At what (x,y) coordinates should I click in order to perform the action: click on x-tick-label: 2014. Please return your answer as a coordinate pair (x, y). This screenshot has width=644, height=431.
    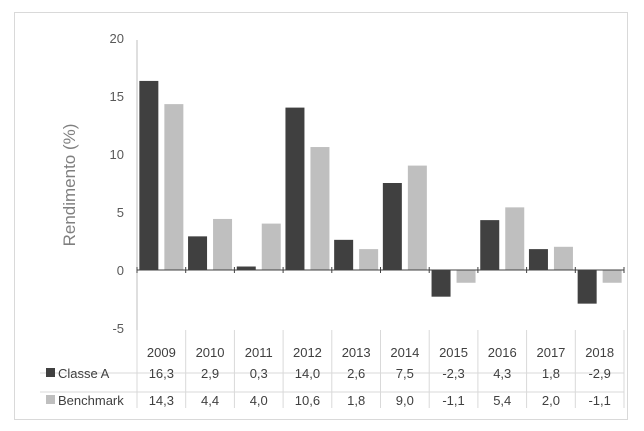
    Looking at the image, I should click on (404, 352).